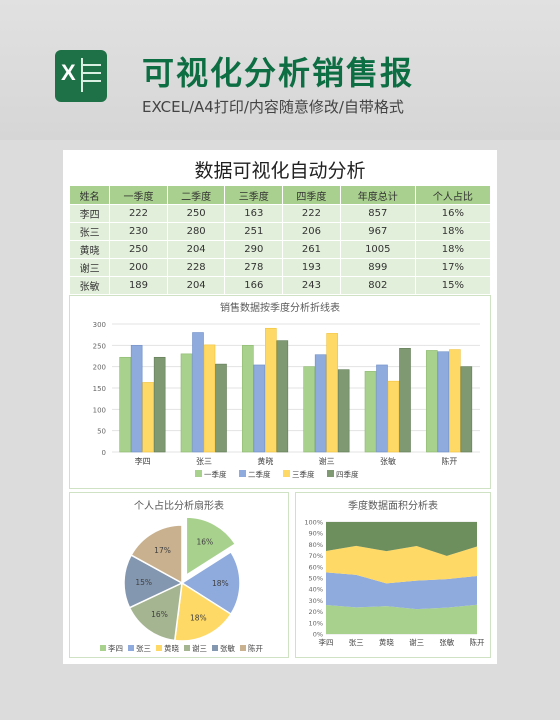 The image size is (560, 720). I want to click on table-cell: 黄晓, so click(89, 249).